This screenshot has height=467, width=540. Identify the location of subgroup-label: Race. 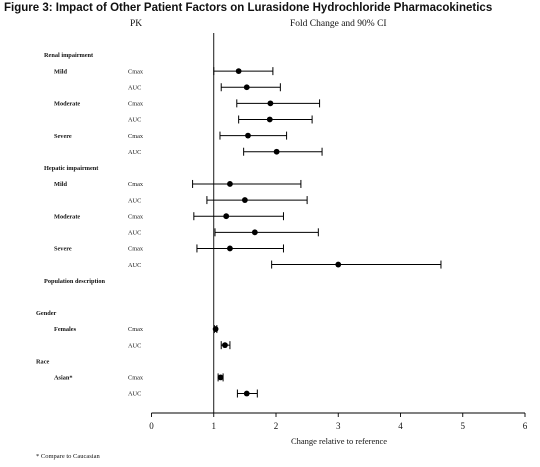
(42, 361).